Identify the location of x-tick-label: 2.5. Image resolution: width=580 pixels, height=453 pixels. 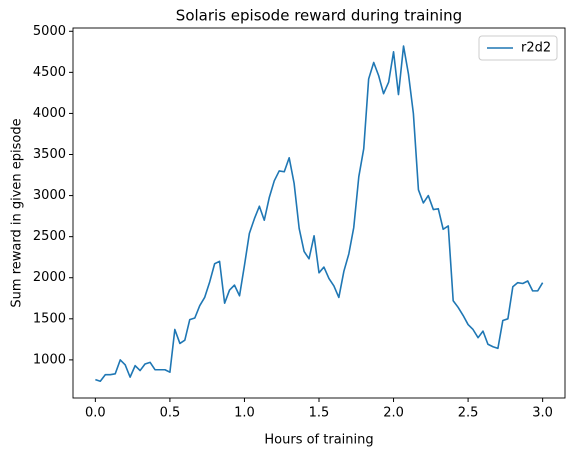
(468, 413).